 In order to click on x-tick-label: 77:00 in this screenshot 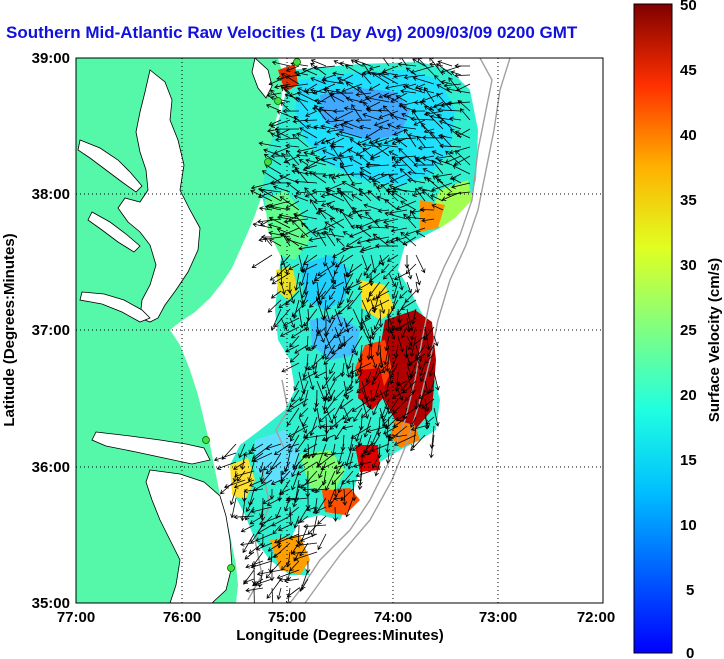, I will do `click(76, 617)`.